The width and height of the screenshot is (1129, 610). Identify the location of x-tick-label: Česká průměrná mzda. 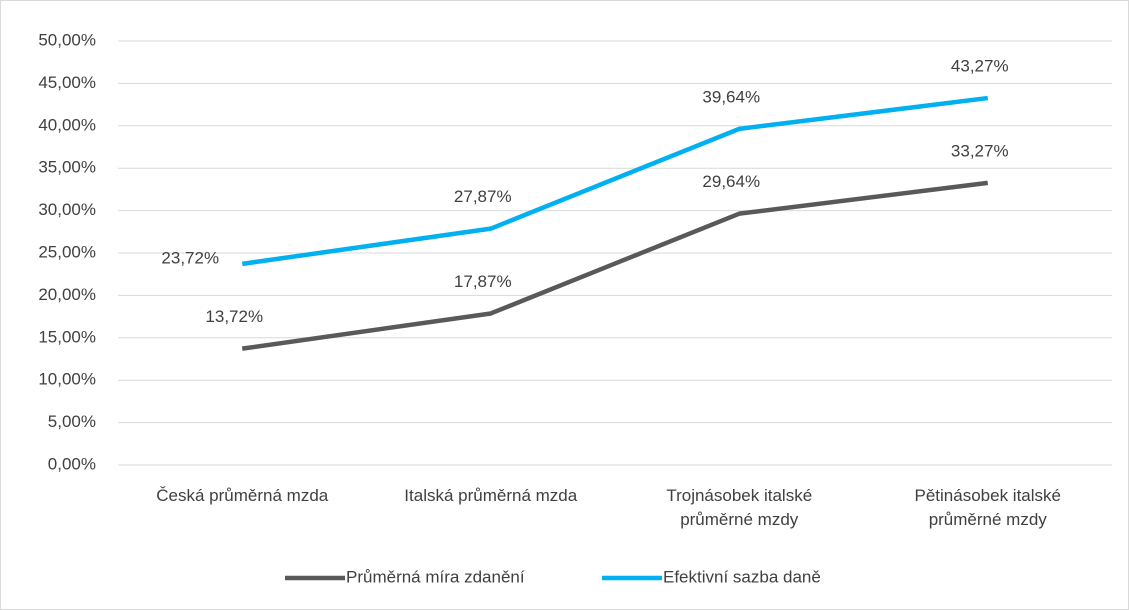
(242, 495).